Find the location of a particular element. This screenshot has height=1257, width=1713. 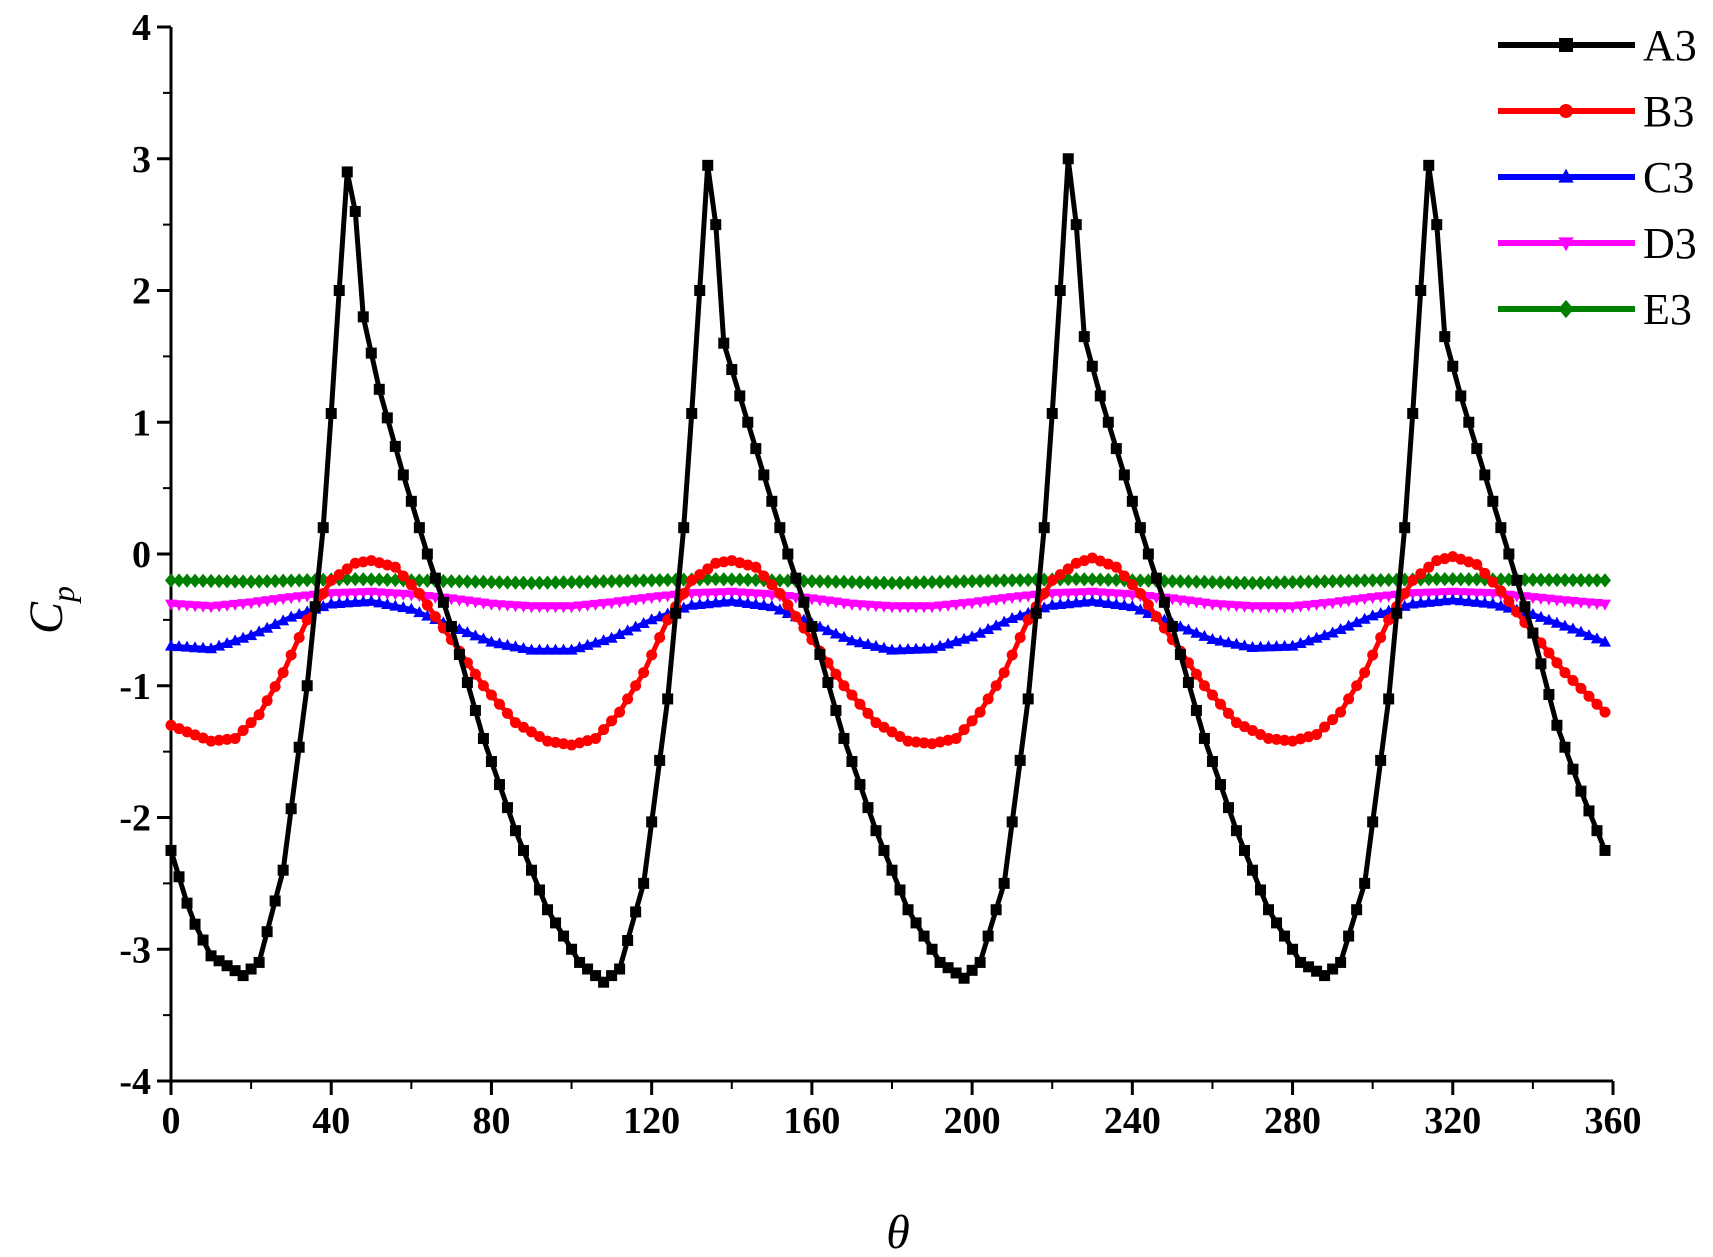

legend-label-D3: D3 is located at coordinates (1670, 243).